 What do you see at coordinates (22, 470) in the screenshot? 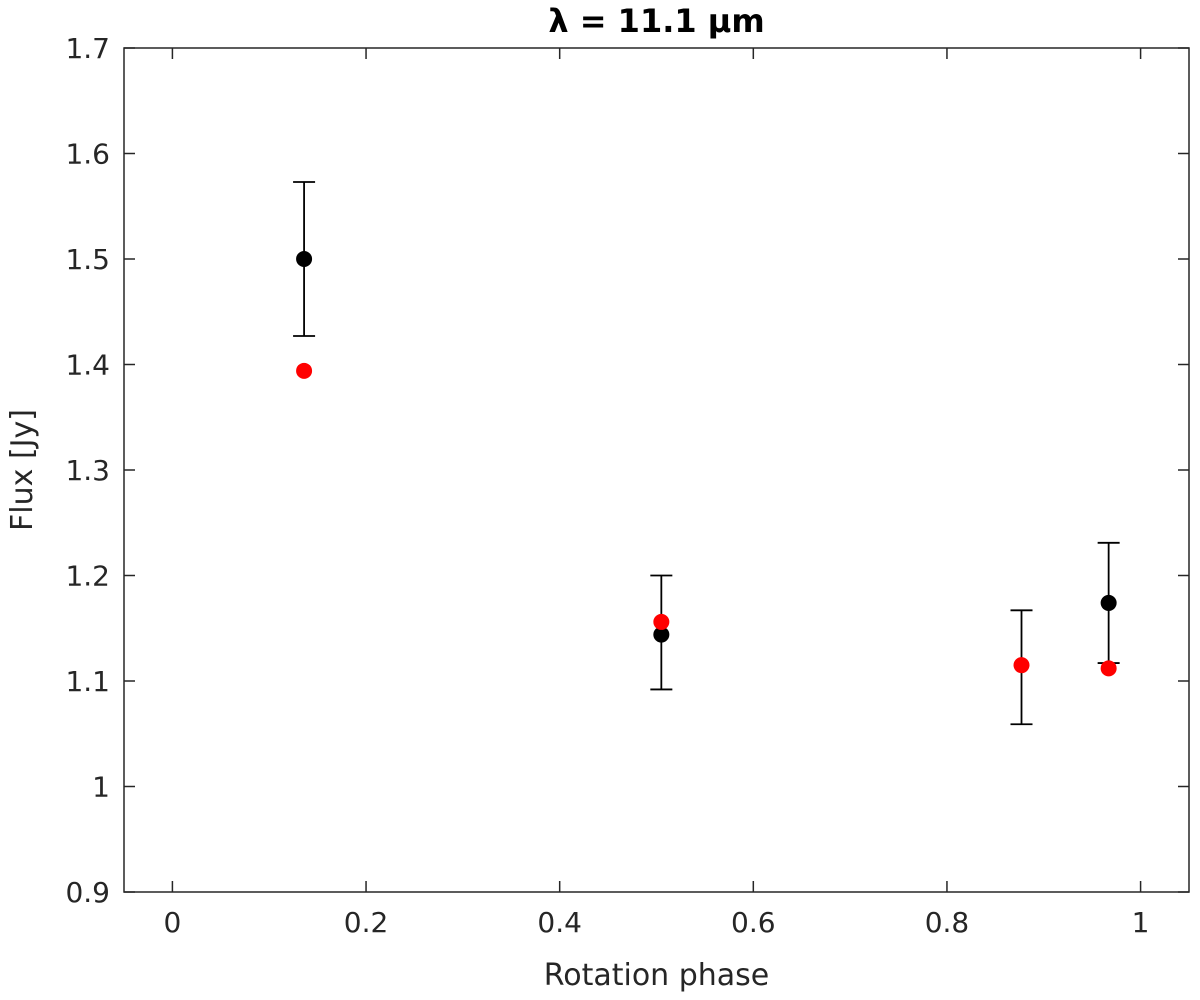
I see `y-axis-label: Flux [Jy]` at bounding box center [22, 470].